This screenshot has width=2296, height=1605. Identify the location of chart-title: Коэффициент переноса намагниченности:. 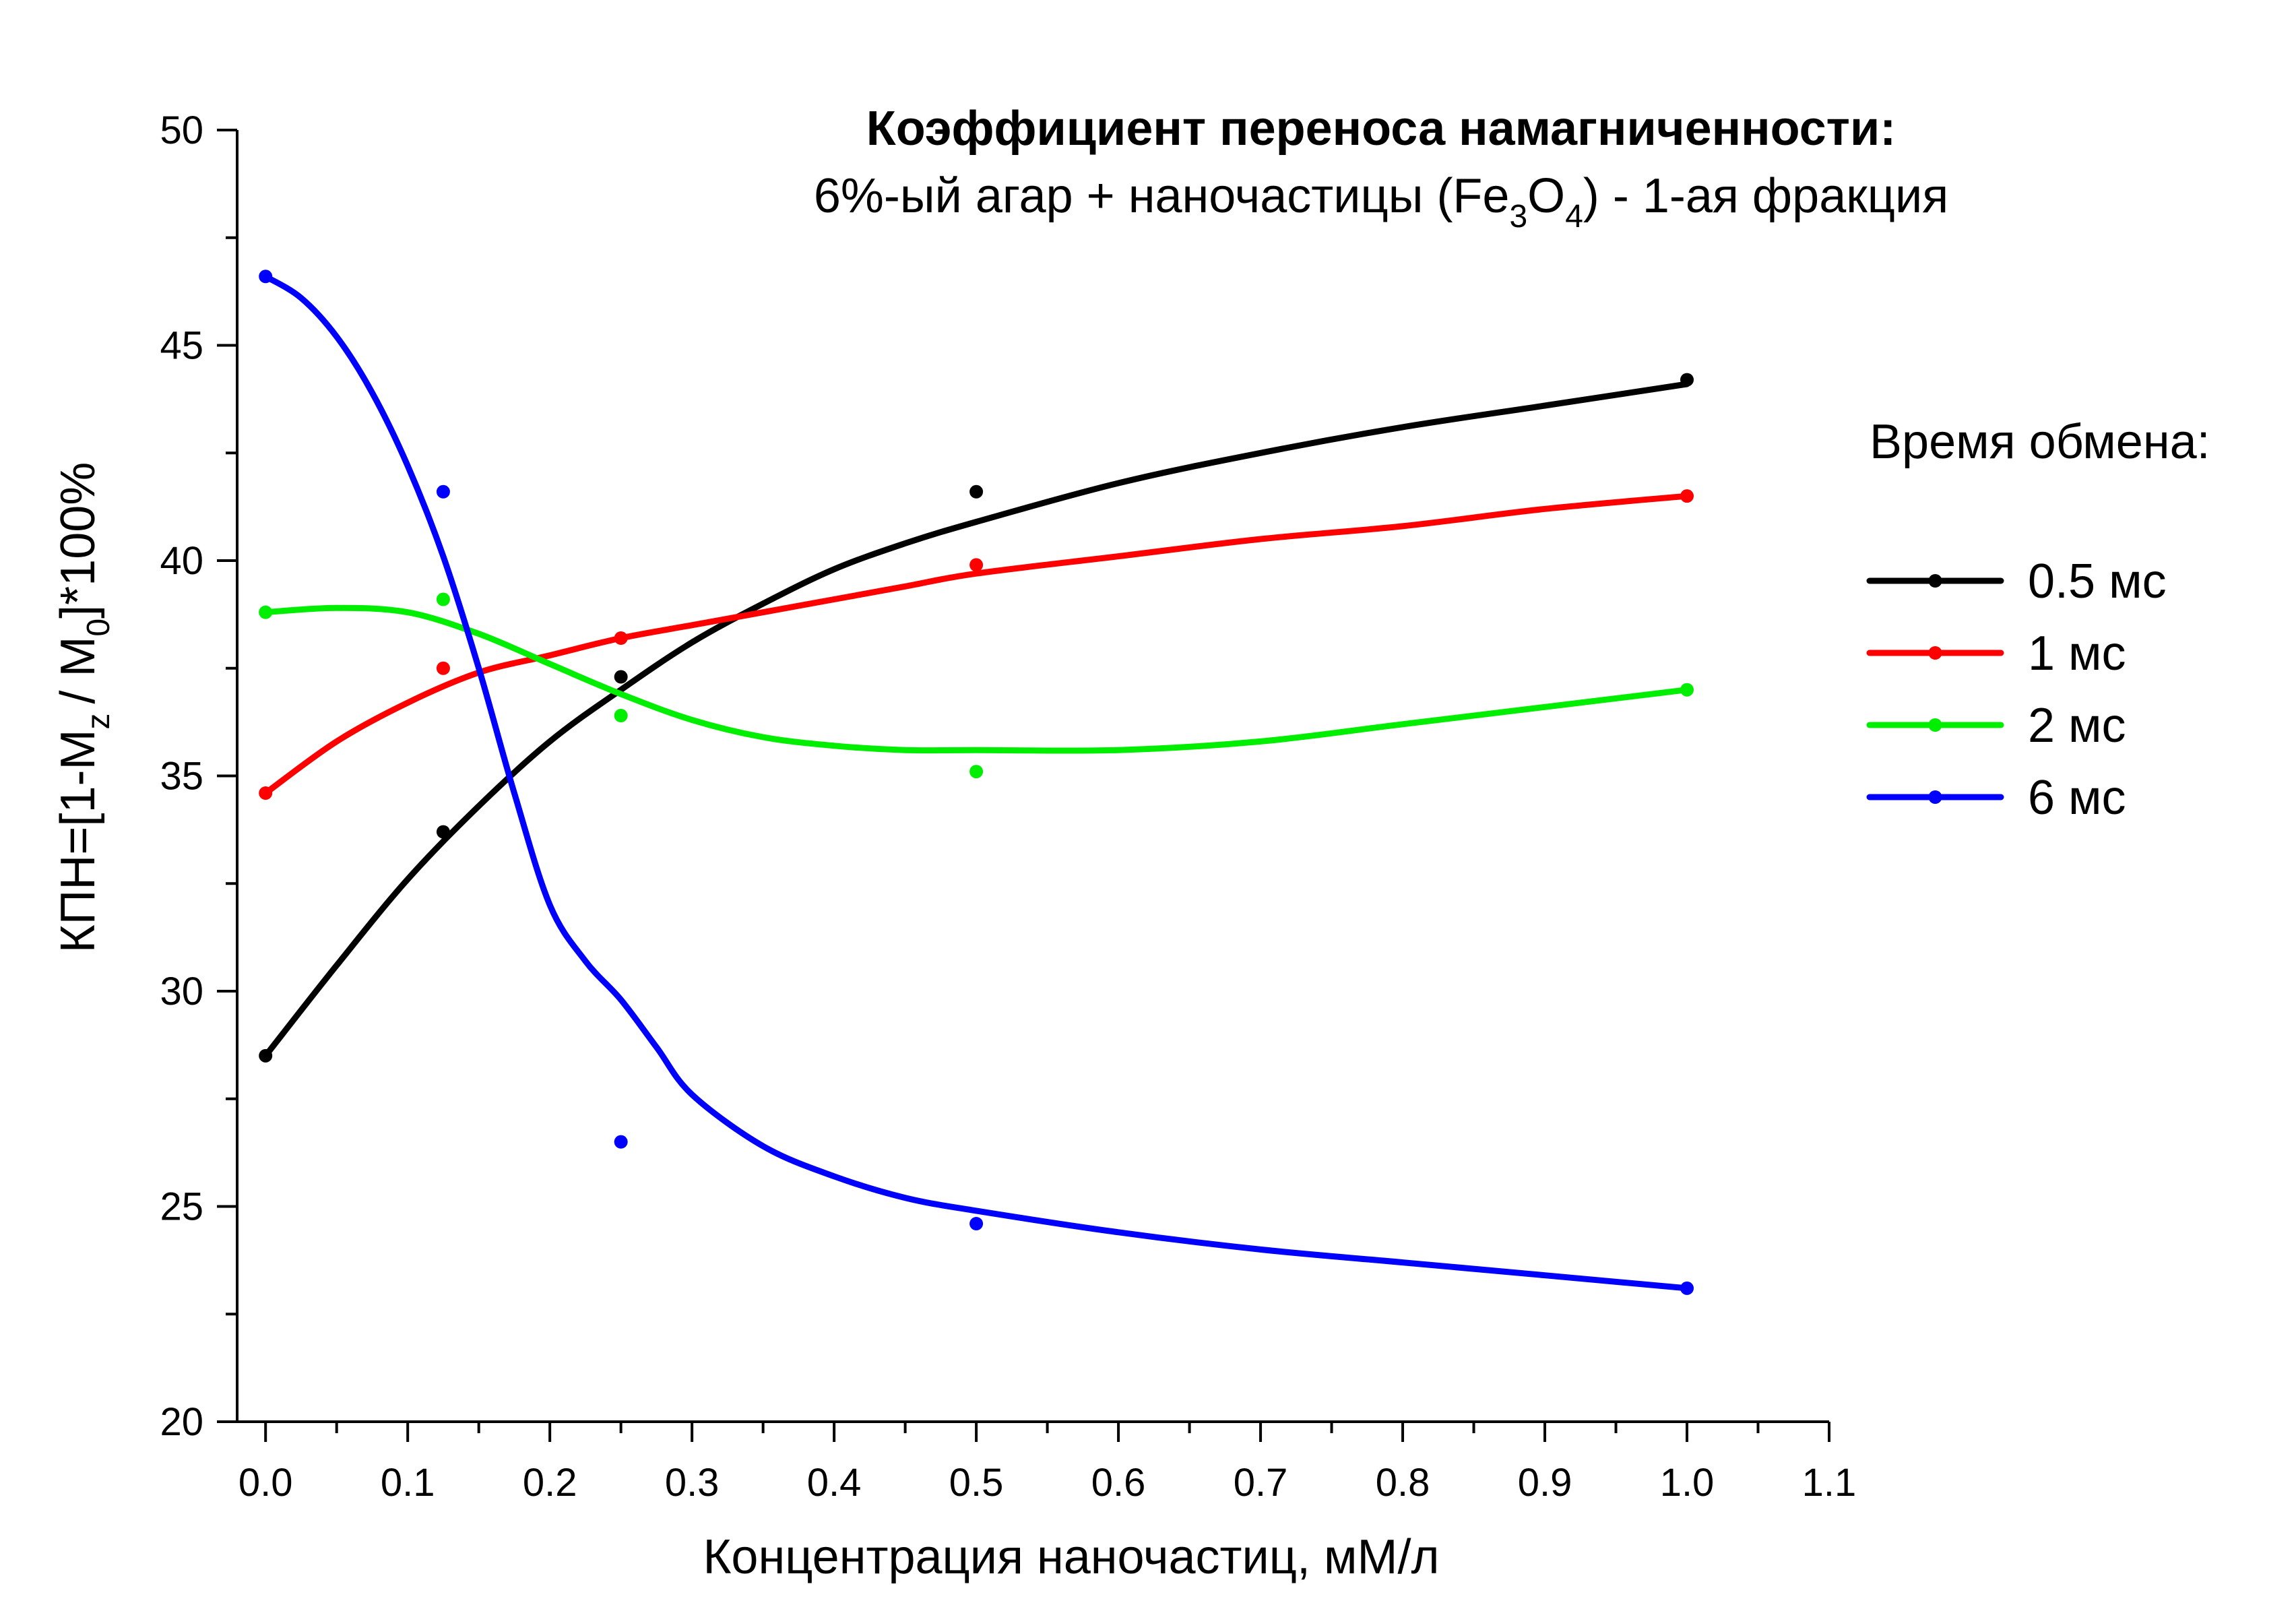
(1381, 129).